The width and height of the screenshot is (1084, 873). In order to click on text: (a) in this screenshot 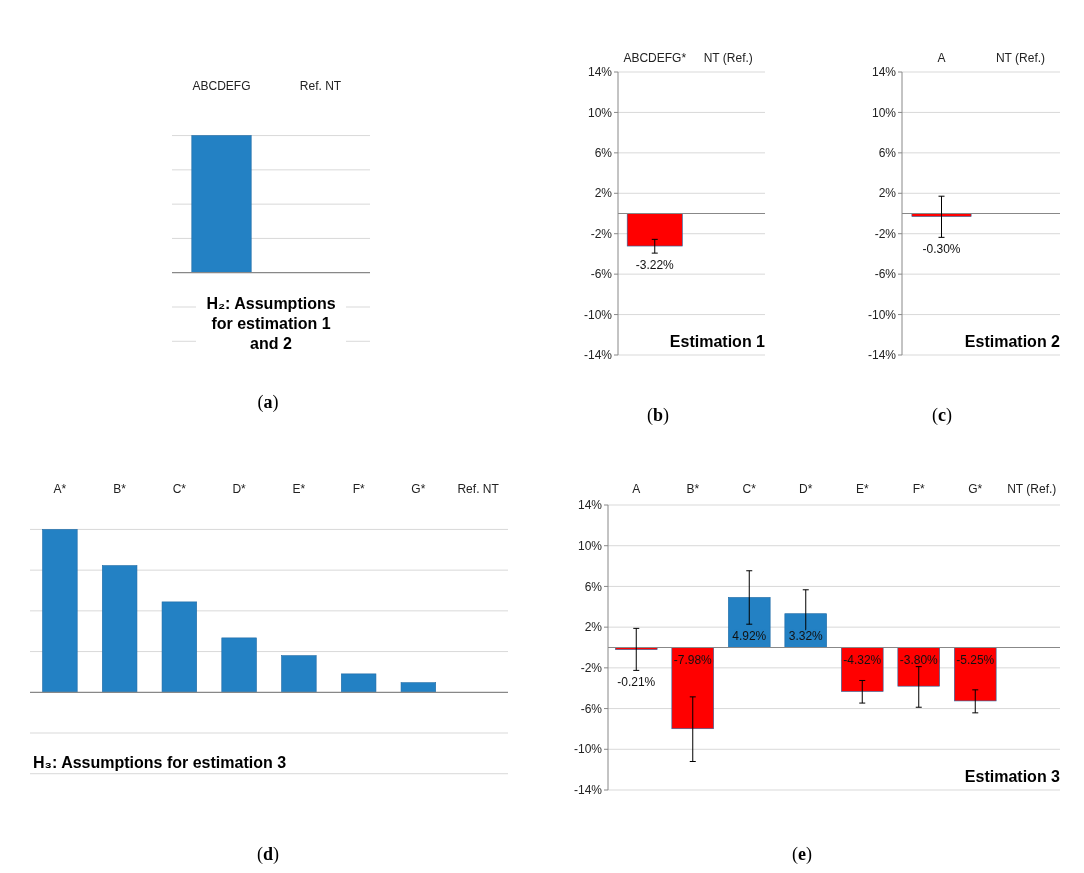, I will do `click(268, 402)`.